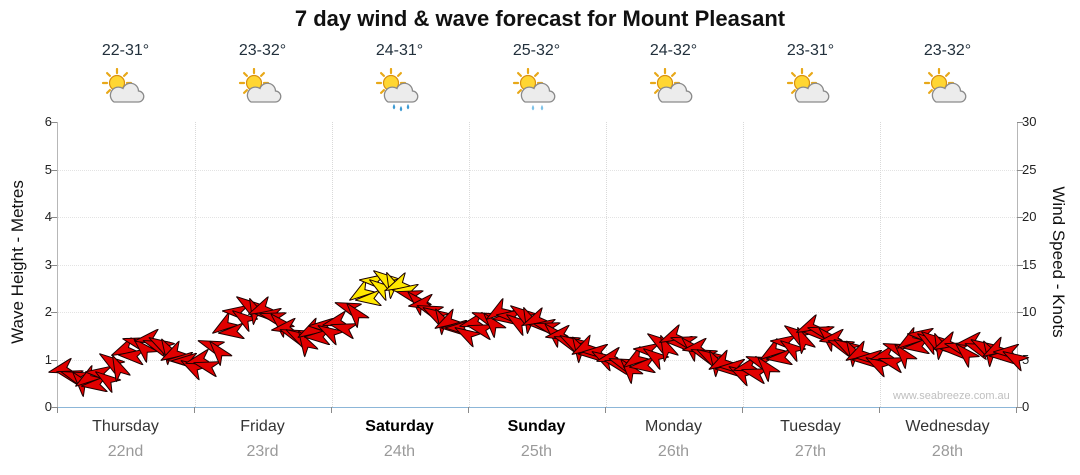 Image resolution: width=1080 pixels, height=475 pixels. I want to click on temperature-range: 22-31°, so click(125, 50).